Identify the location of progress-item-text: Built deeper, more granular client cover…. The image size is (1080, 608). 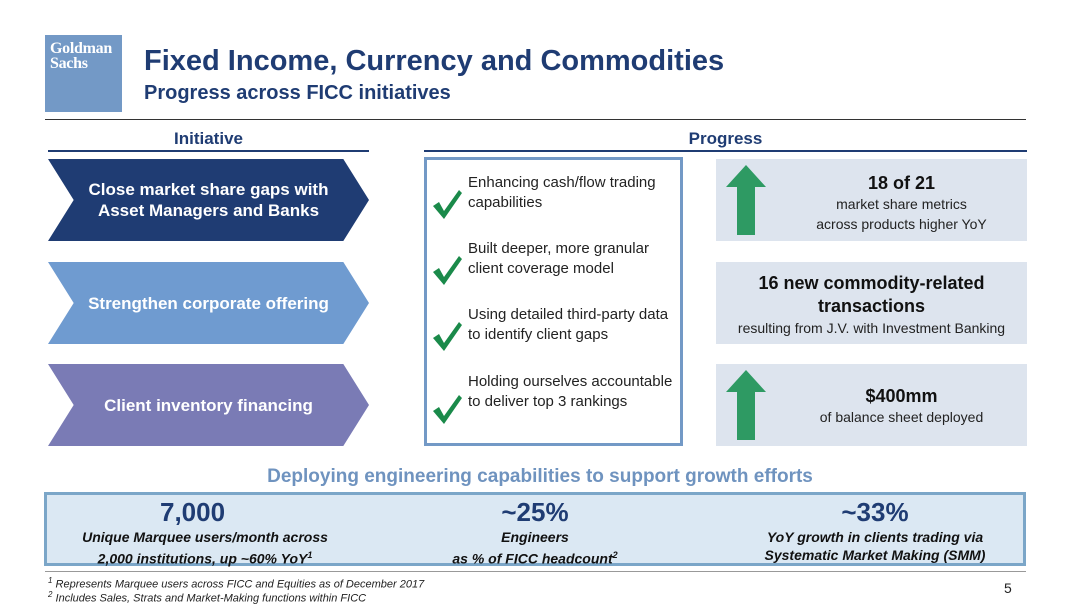
(558, 258).